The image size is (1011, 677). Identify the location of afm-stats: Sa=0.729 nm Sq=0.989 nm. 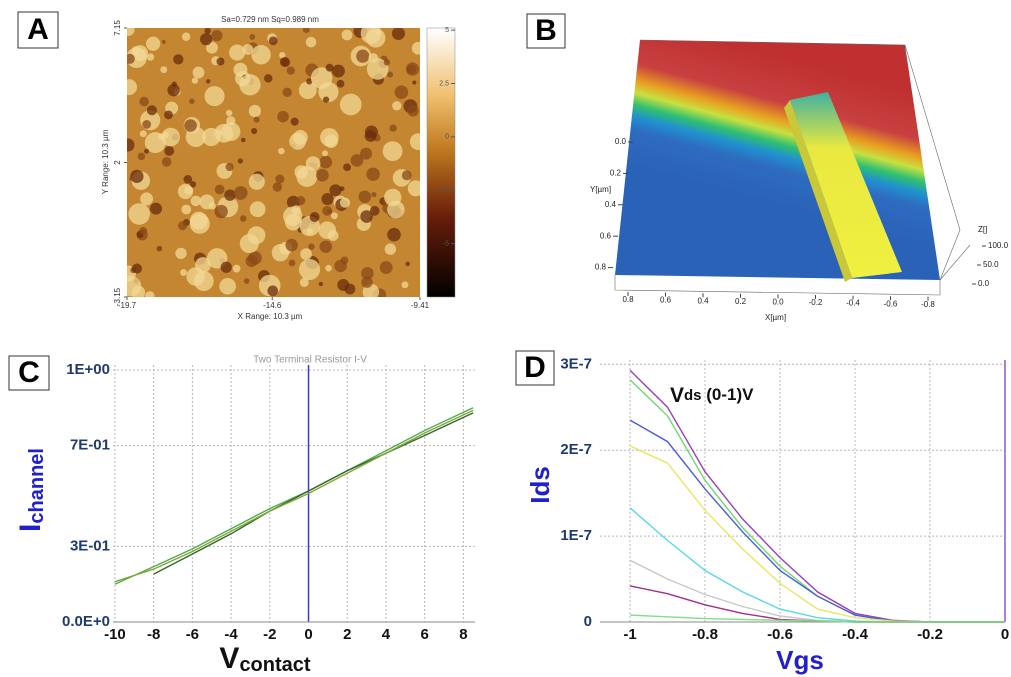
(270, 19).